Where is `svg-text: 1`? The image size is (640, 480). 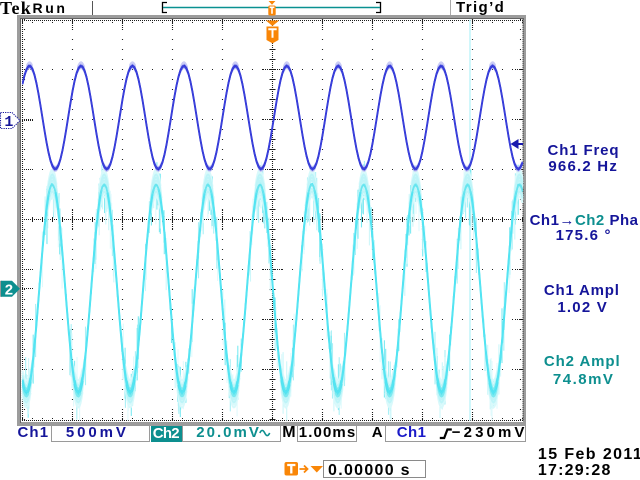 svg-text: 1 is located at coordinates (8, 122).